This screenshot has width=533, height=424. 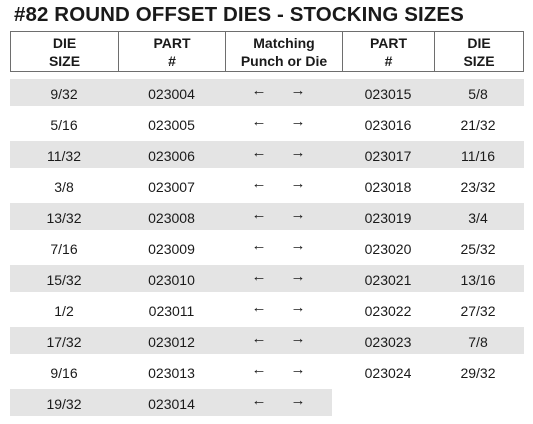 I want to click on header-part-number-right: PART #, so click(x=389, y=51).